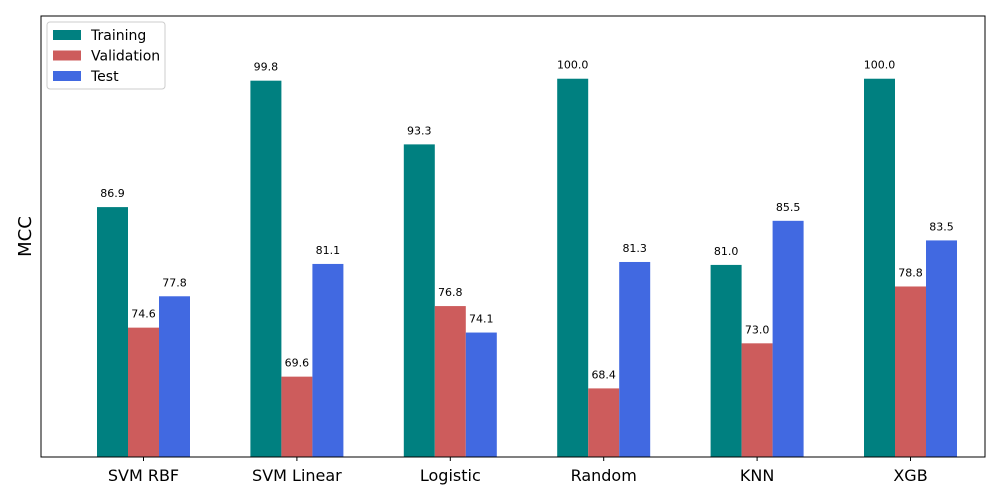 Image resolution: width=1000 pixels, height=500 pixels. Describe the element at coordinates (25, 236) in the screenshot. I see `y-axis-label: MCC` at that location.